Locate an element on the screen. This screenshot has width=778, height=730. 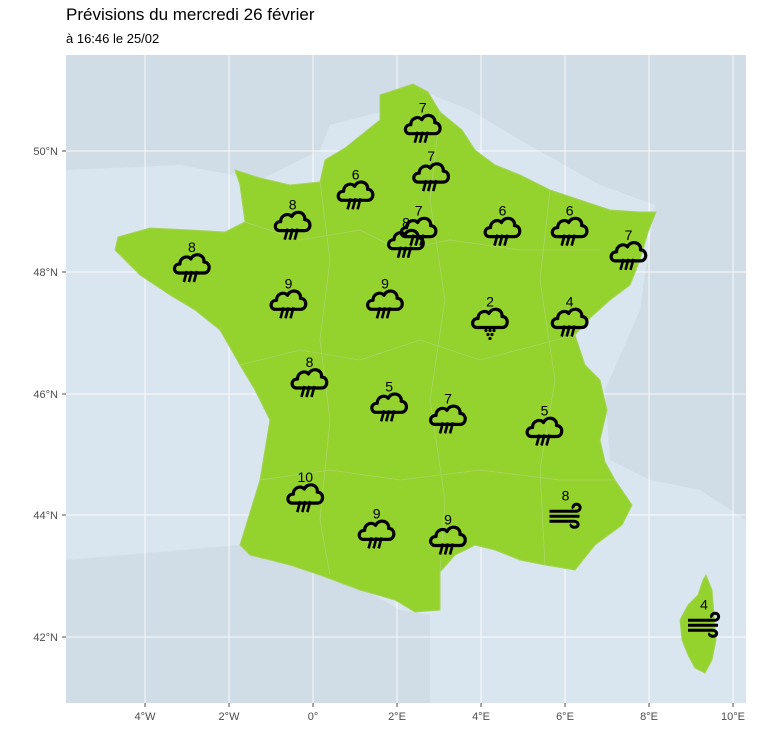
neighbour-land-south is located at coordinates (248, 624).